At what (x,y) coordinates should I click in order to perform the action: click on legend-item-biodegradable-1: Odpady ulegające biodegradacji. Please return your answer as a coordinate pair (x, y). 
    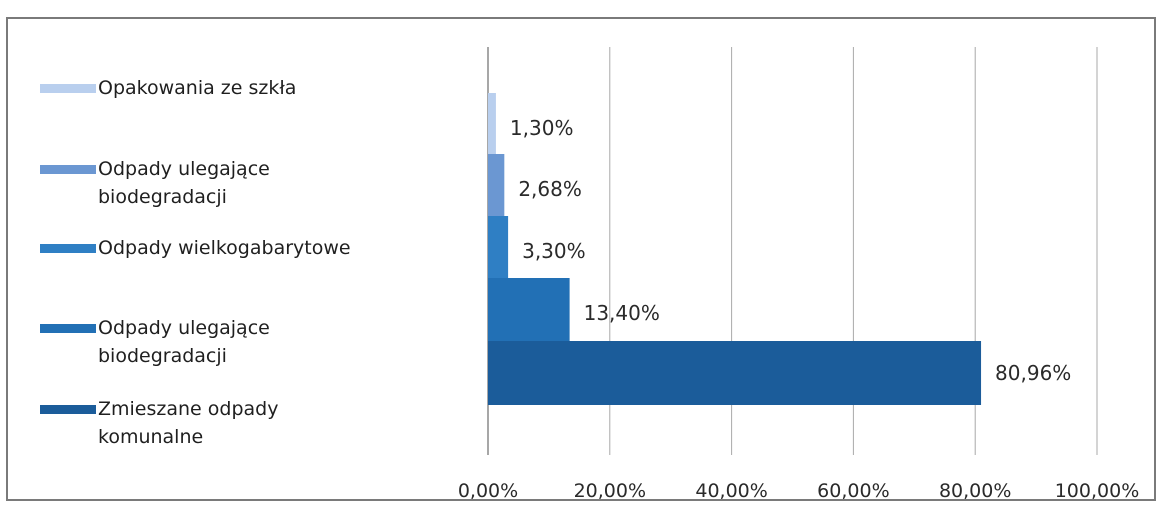
    Looking at the image, I should click on (155, 183).